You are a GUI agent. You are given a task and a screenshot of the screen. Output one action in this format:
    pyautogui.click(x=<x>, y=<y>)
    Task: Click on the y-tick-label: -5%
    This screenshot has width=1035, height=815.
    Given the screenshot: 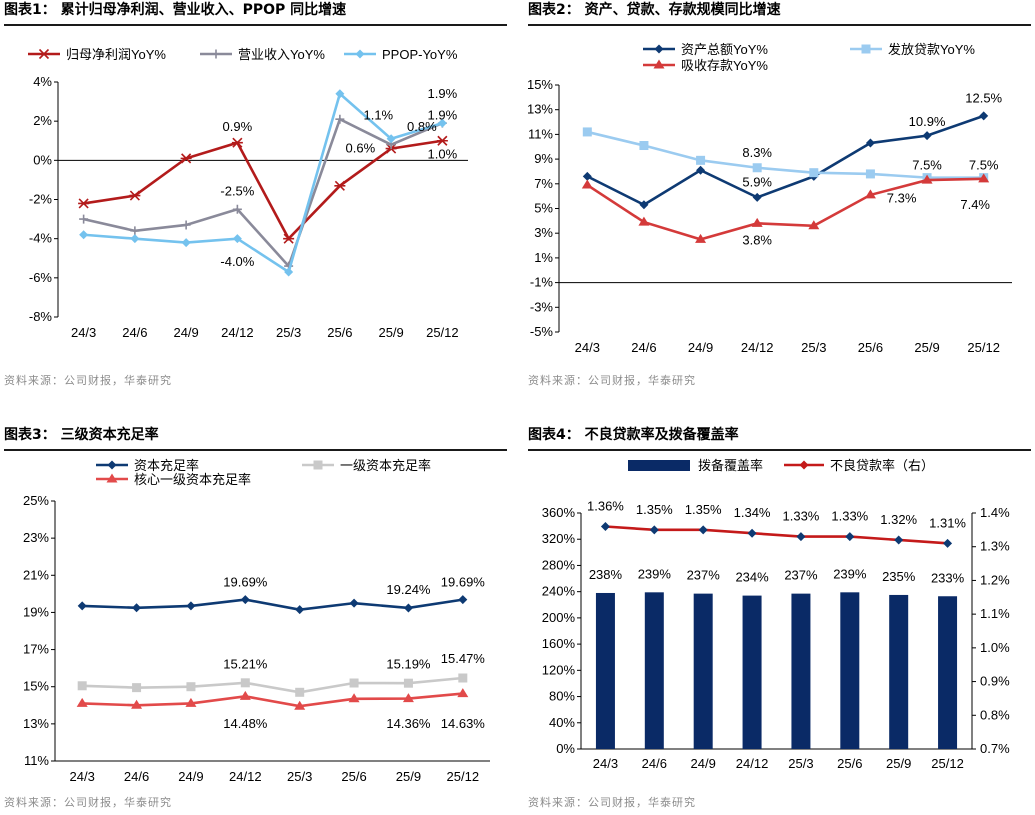 What is the action you would take?
    pyautogui.click(x=542, y=331)
    